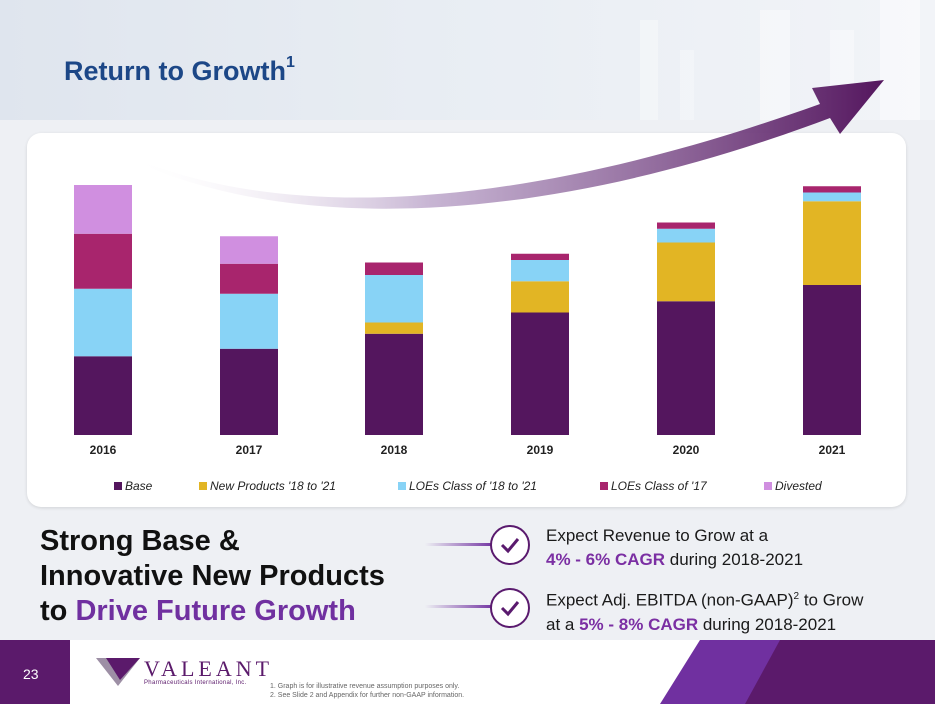 The width and height of the screenshot is (935, 704). I want to click on page-title: Return to Growth1, so click(179, 70).